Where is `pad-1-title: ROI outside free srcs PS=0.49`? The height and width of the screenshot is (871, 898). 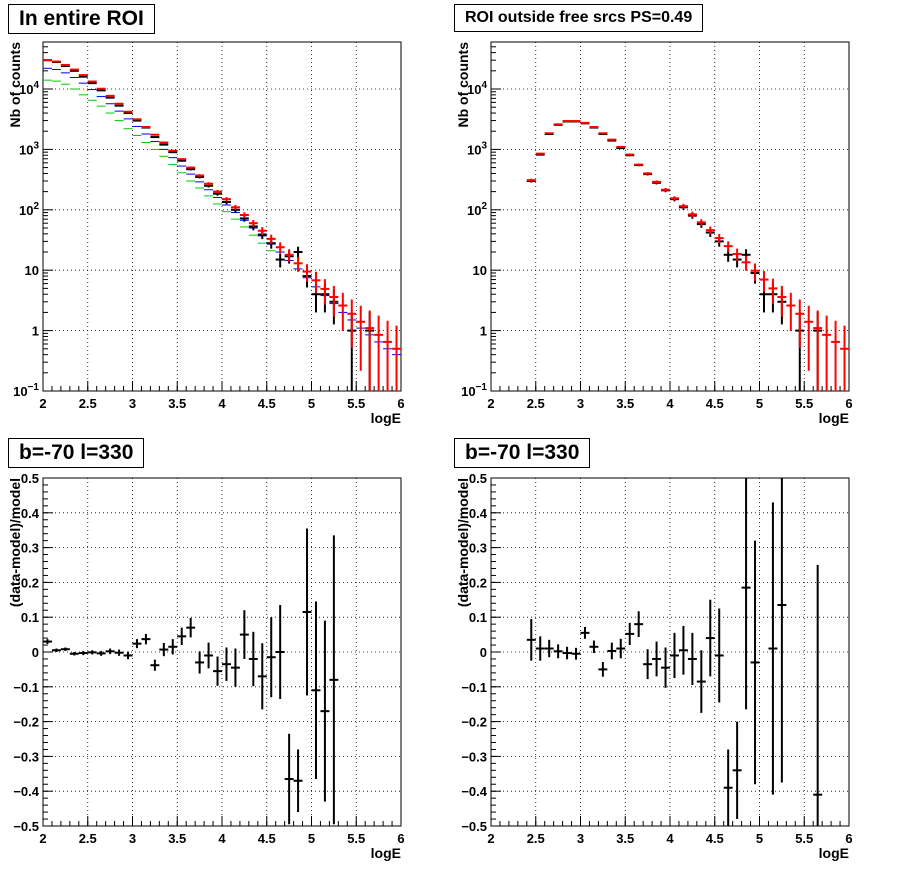 pad-1-title: ROI outside free srcs PS=0.49 is located at coordinates (579, 18).